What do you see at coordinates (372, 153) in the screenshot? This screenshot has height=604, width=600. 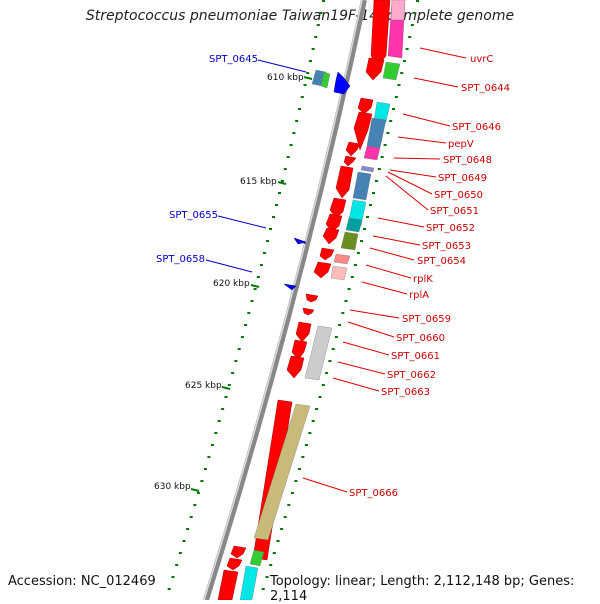 I see `cog-block-magenta` at bounding box center [372, 153].